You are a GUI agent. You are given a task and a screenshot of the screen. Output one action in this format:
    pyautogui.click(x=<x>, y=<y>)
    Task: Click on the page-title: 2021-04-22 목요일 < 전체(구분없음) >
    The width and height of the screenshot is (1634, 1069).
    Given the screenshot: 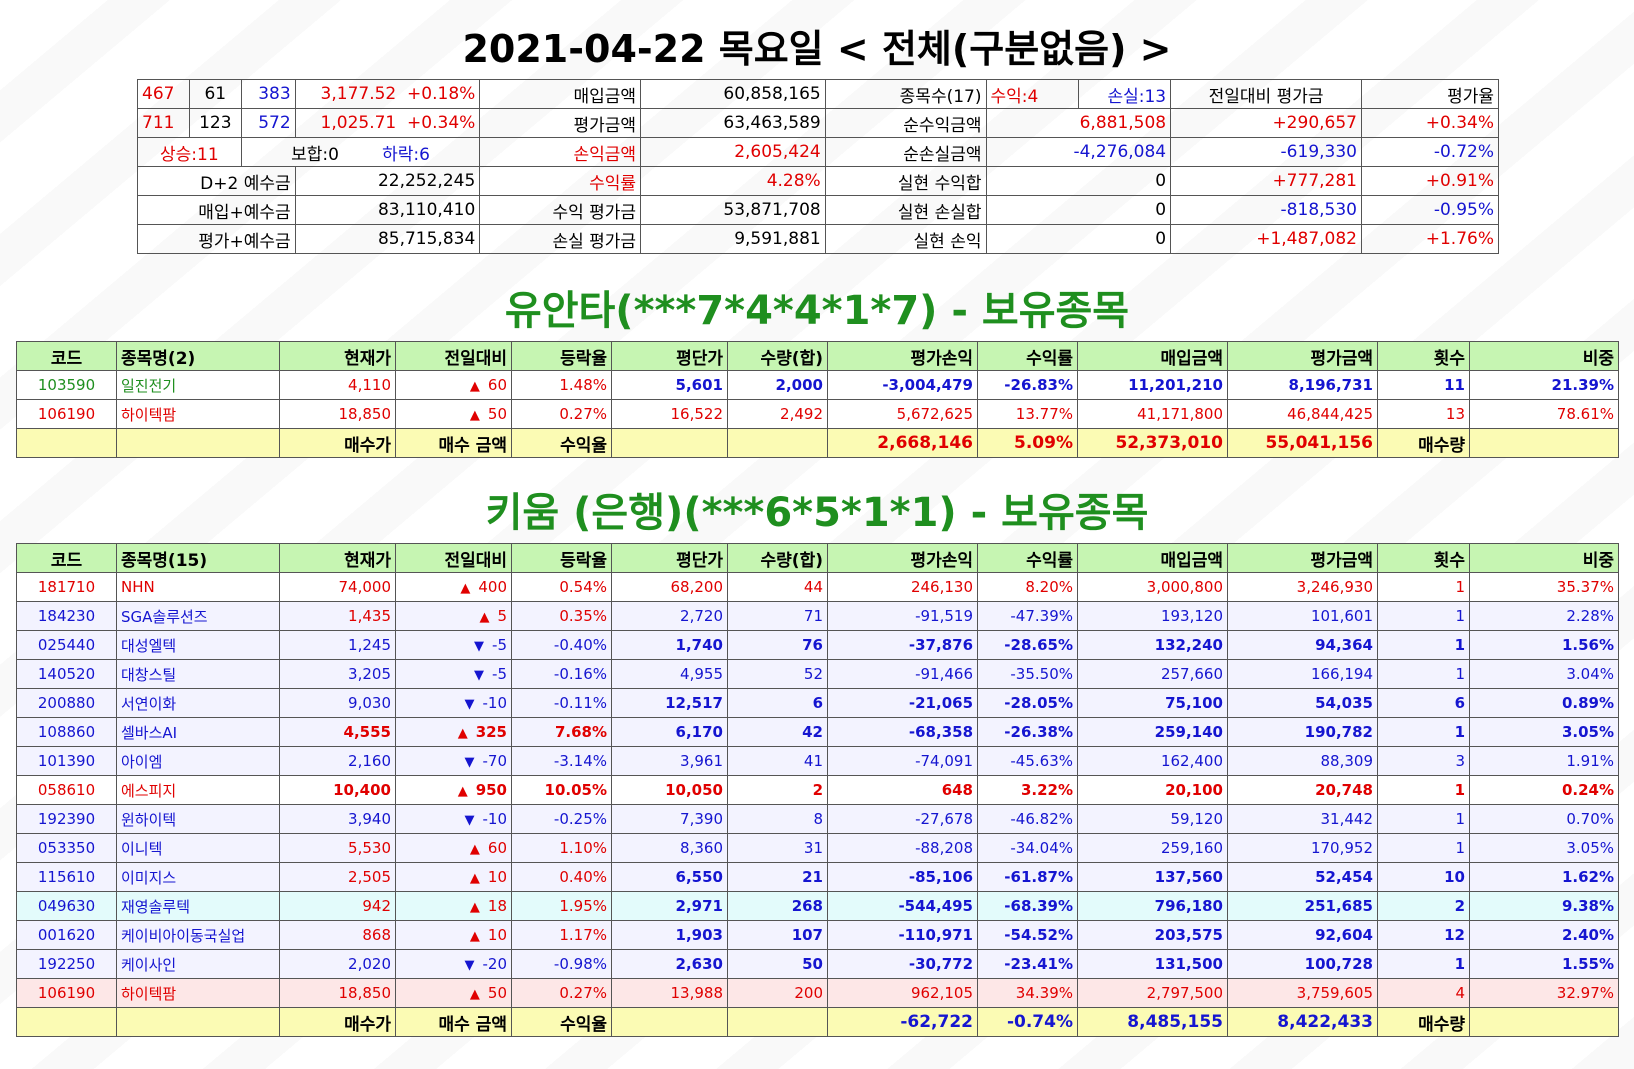 What is the action you would take?
    pyautogui.click(x=817, y=49)
    